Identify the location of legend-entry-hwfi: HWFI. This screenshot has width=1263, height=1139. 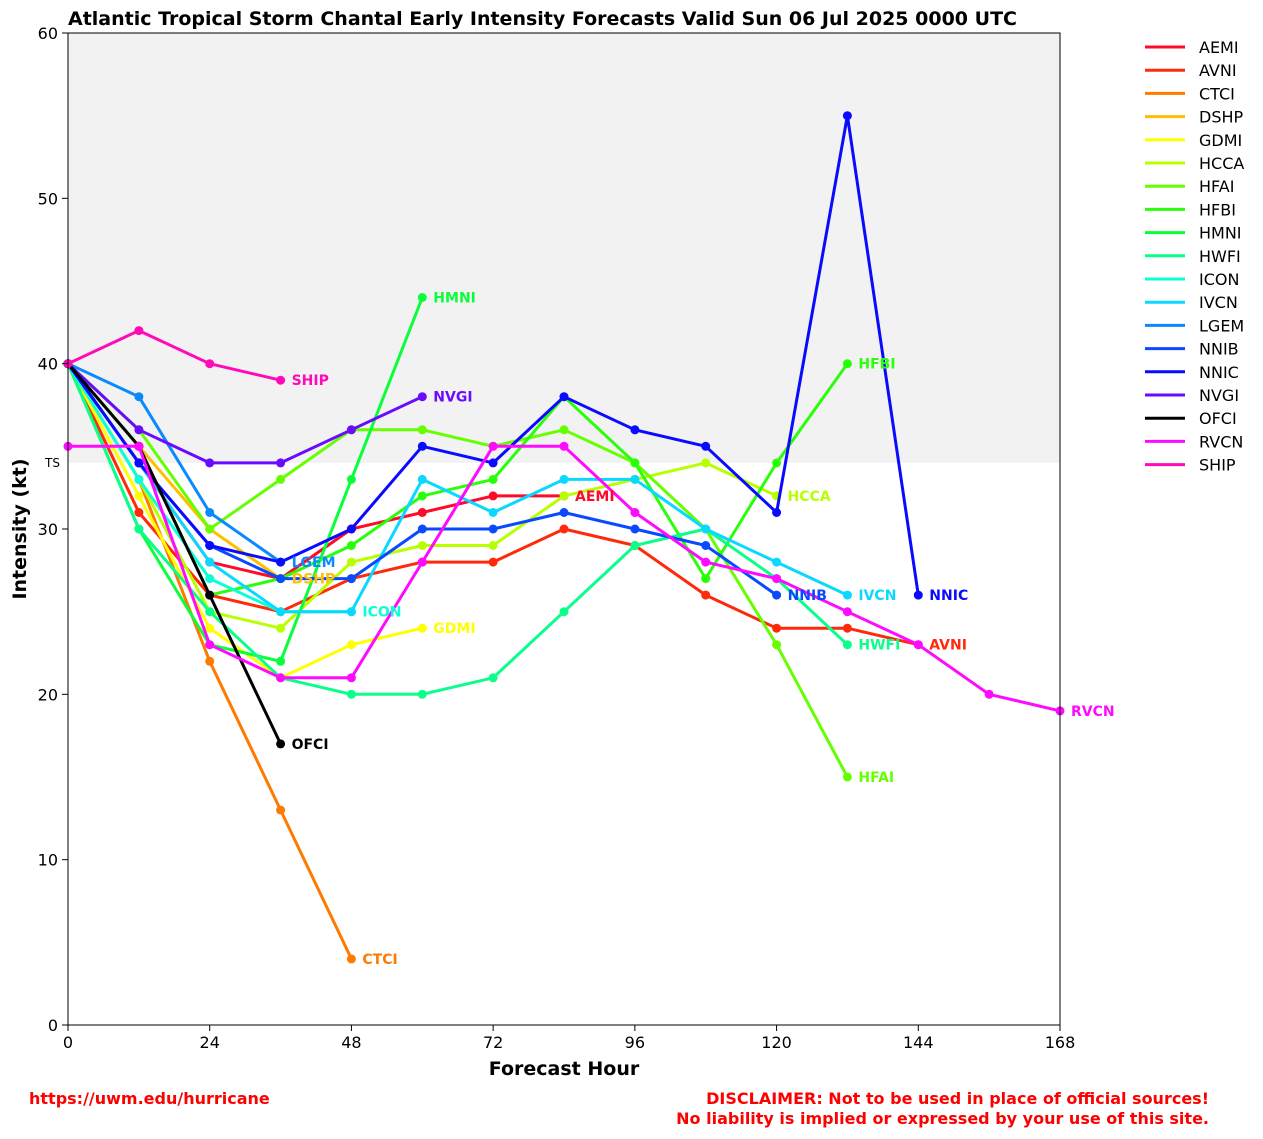
(1193, 256).